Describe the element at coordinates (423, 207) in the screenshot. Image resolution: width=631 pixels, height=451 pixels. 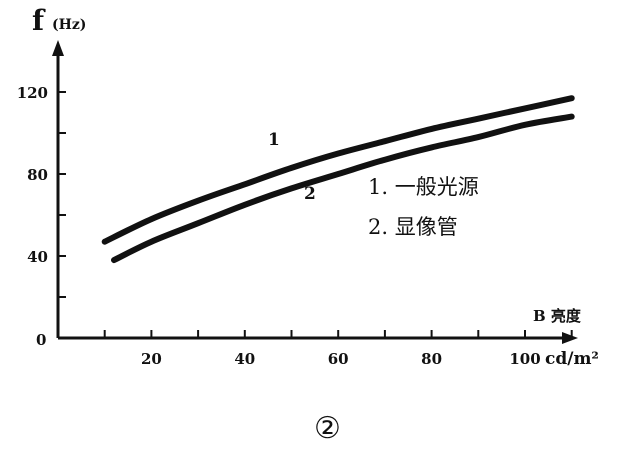
I see `legend: 1. 一般光源 2. 显像管` at that location.